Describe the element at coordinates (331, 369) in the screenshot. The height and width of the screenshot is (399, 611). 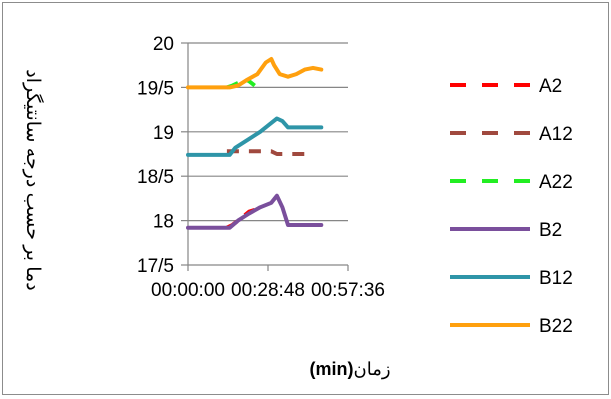
I see `x-axis-label-unit: (min)` at that location.